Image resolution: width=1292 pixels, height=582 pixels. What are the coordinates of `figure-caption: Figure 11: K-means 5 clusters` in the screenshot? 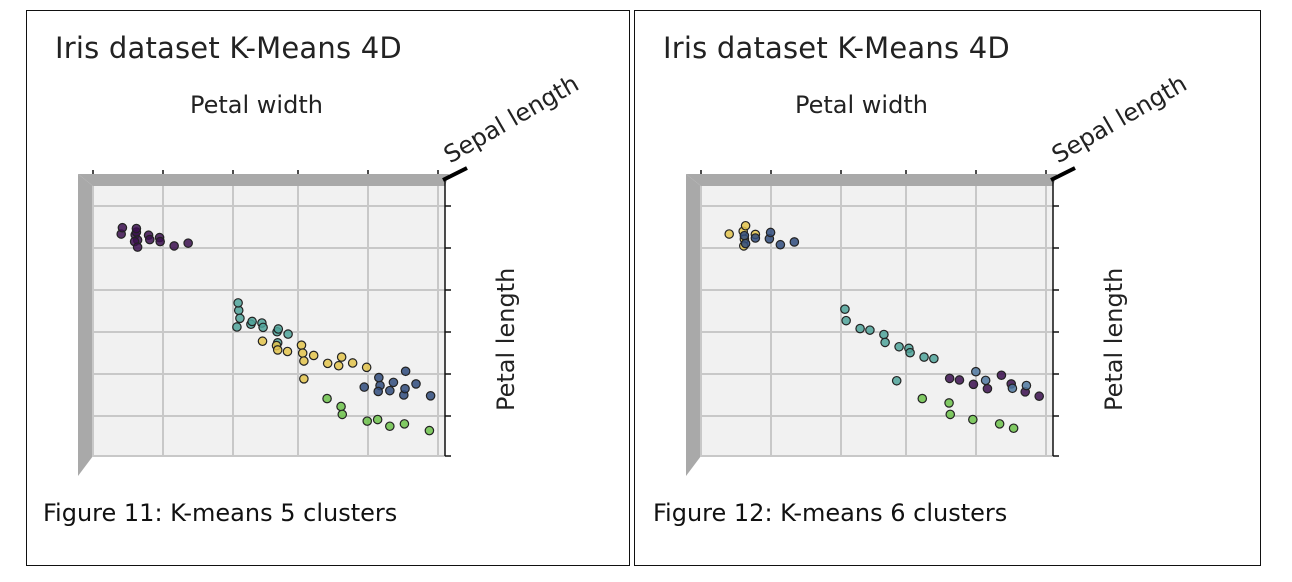 It's located at (220, 513).